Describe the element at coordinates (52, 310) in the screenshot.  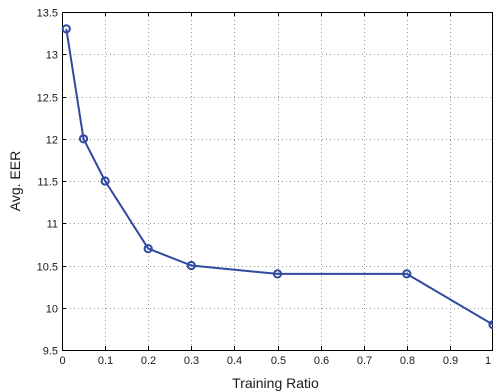
I see `y-tick-label: 10` at that location.